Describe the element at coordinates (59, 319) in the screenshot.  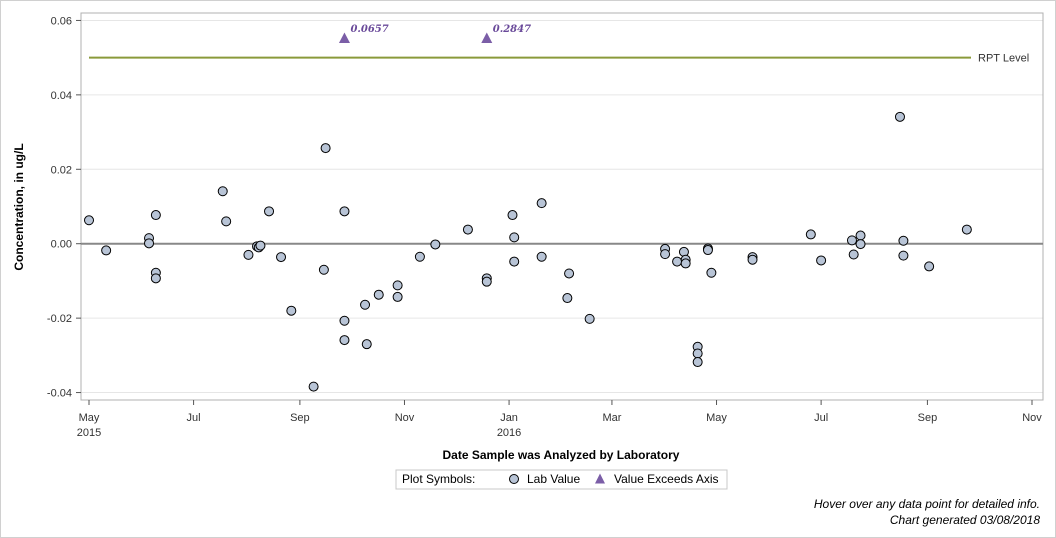
I see `y-tick-label: -0.02` at that location.